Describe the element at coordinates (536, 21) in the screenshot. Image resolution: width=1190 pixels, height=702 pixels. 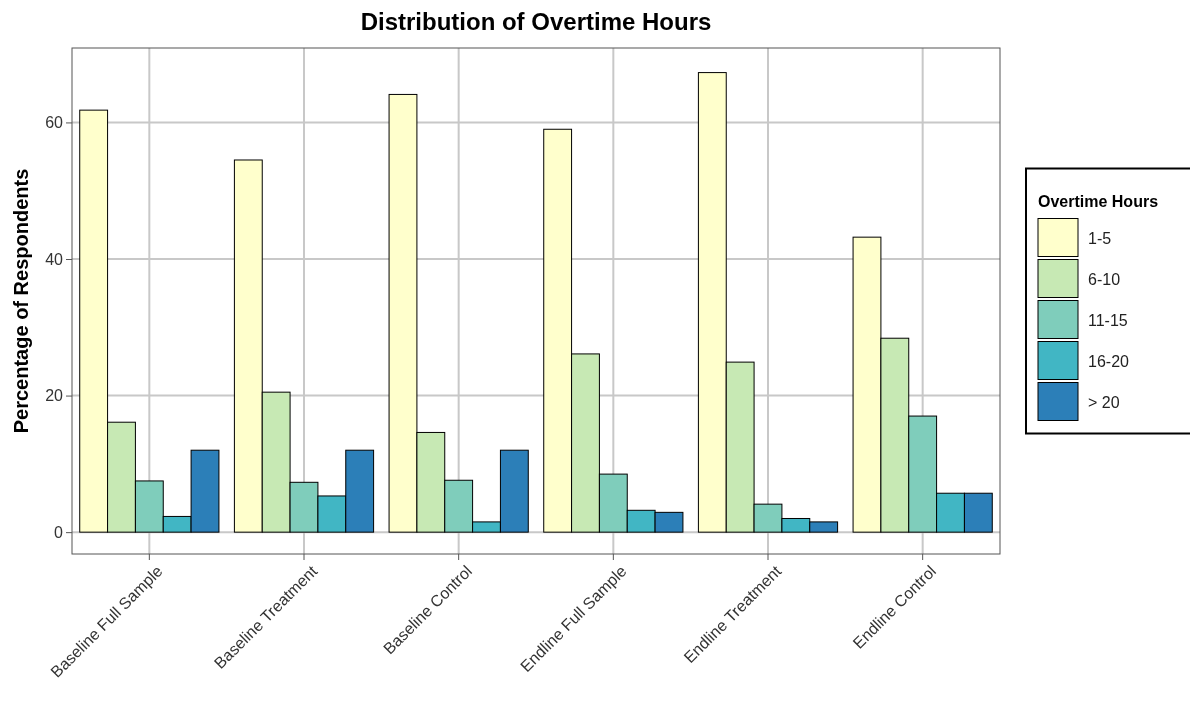
I see `chart-title: Distribution of Overtime Hours` at that location.